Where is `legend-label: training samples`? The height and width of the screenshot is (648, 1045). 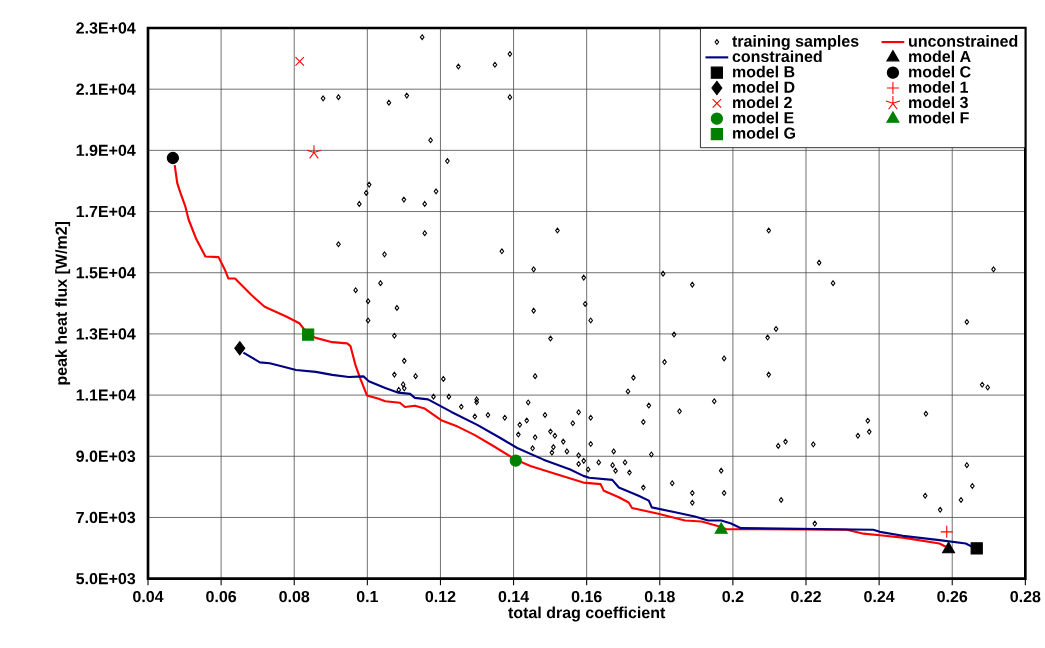 legend-label: training samples is located at coordinates (795, 43).